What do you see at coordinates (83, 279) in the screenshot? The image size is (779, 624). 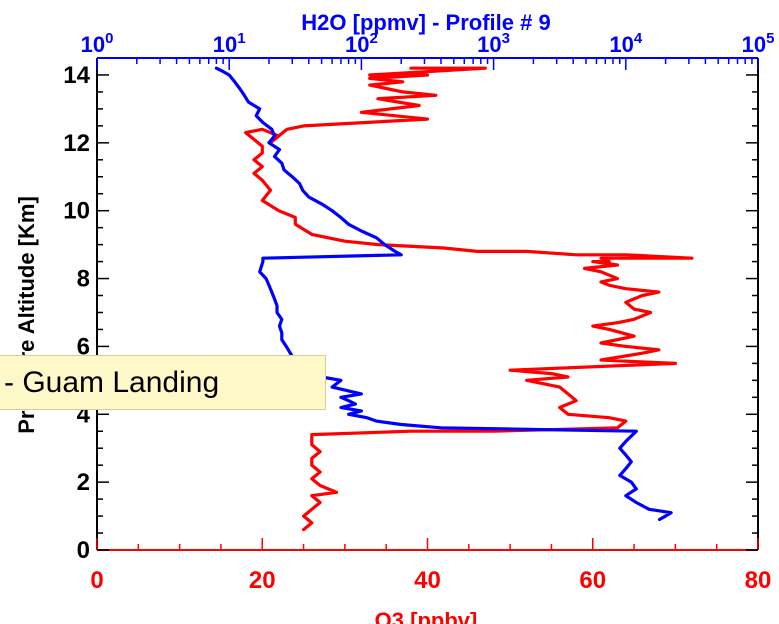 I see `y-tick-label: 8` at bounding box center [83, 279].